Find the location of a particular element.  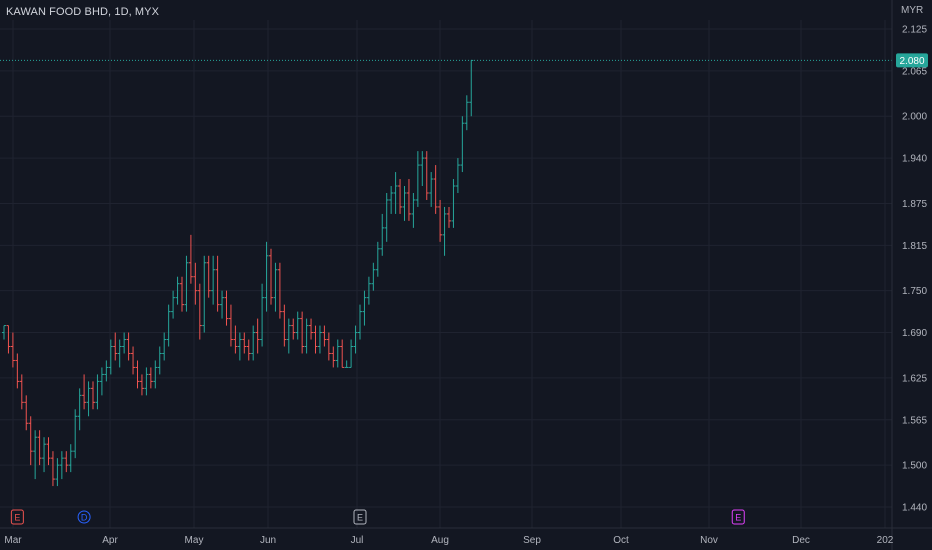

dividend-marker: D is located at coordinates (84, 517).